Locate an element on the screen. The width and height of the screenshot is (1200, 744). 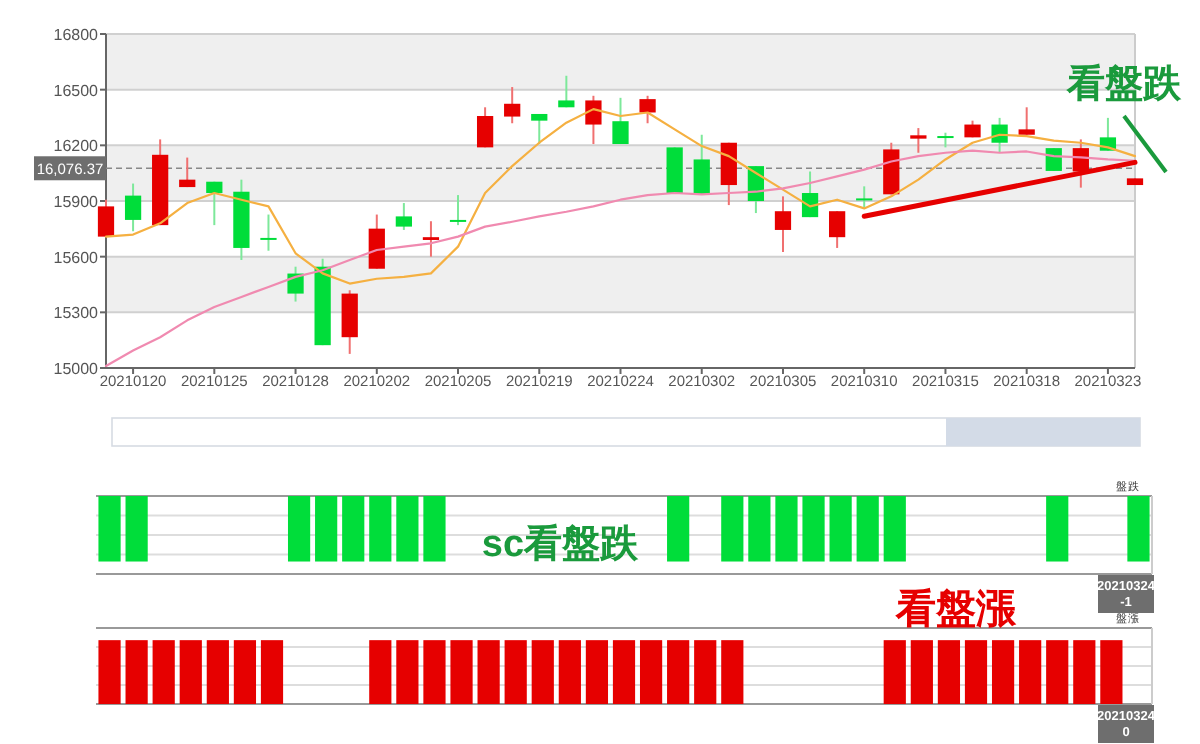
y-tick-label: 16200 is located at coordinates (76, 146).